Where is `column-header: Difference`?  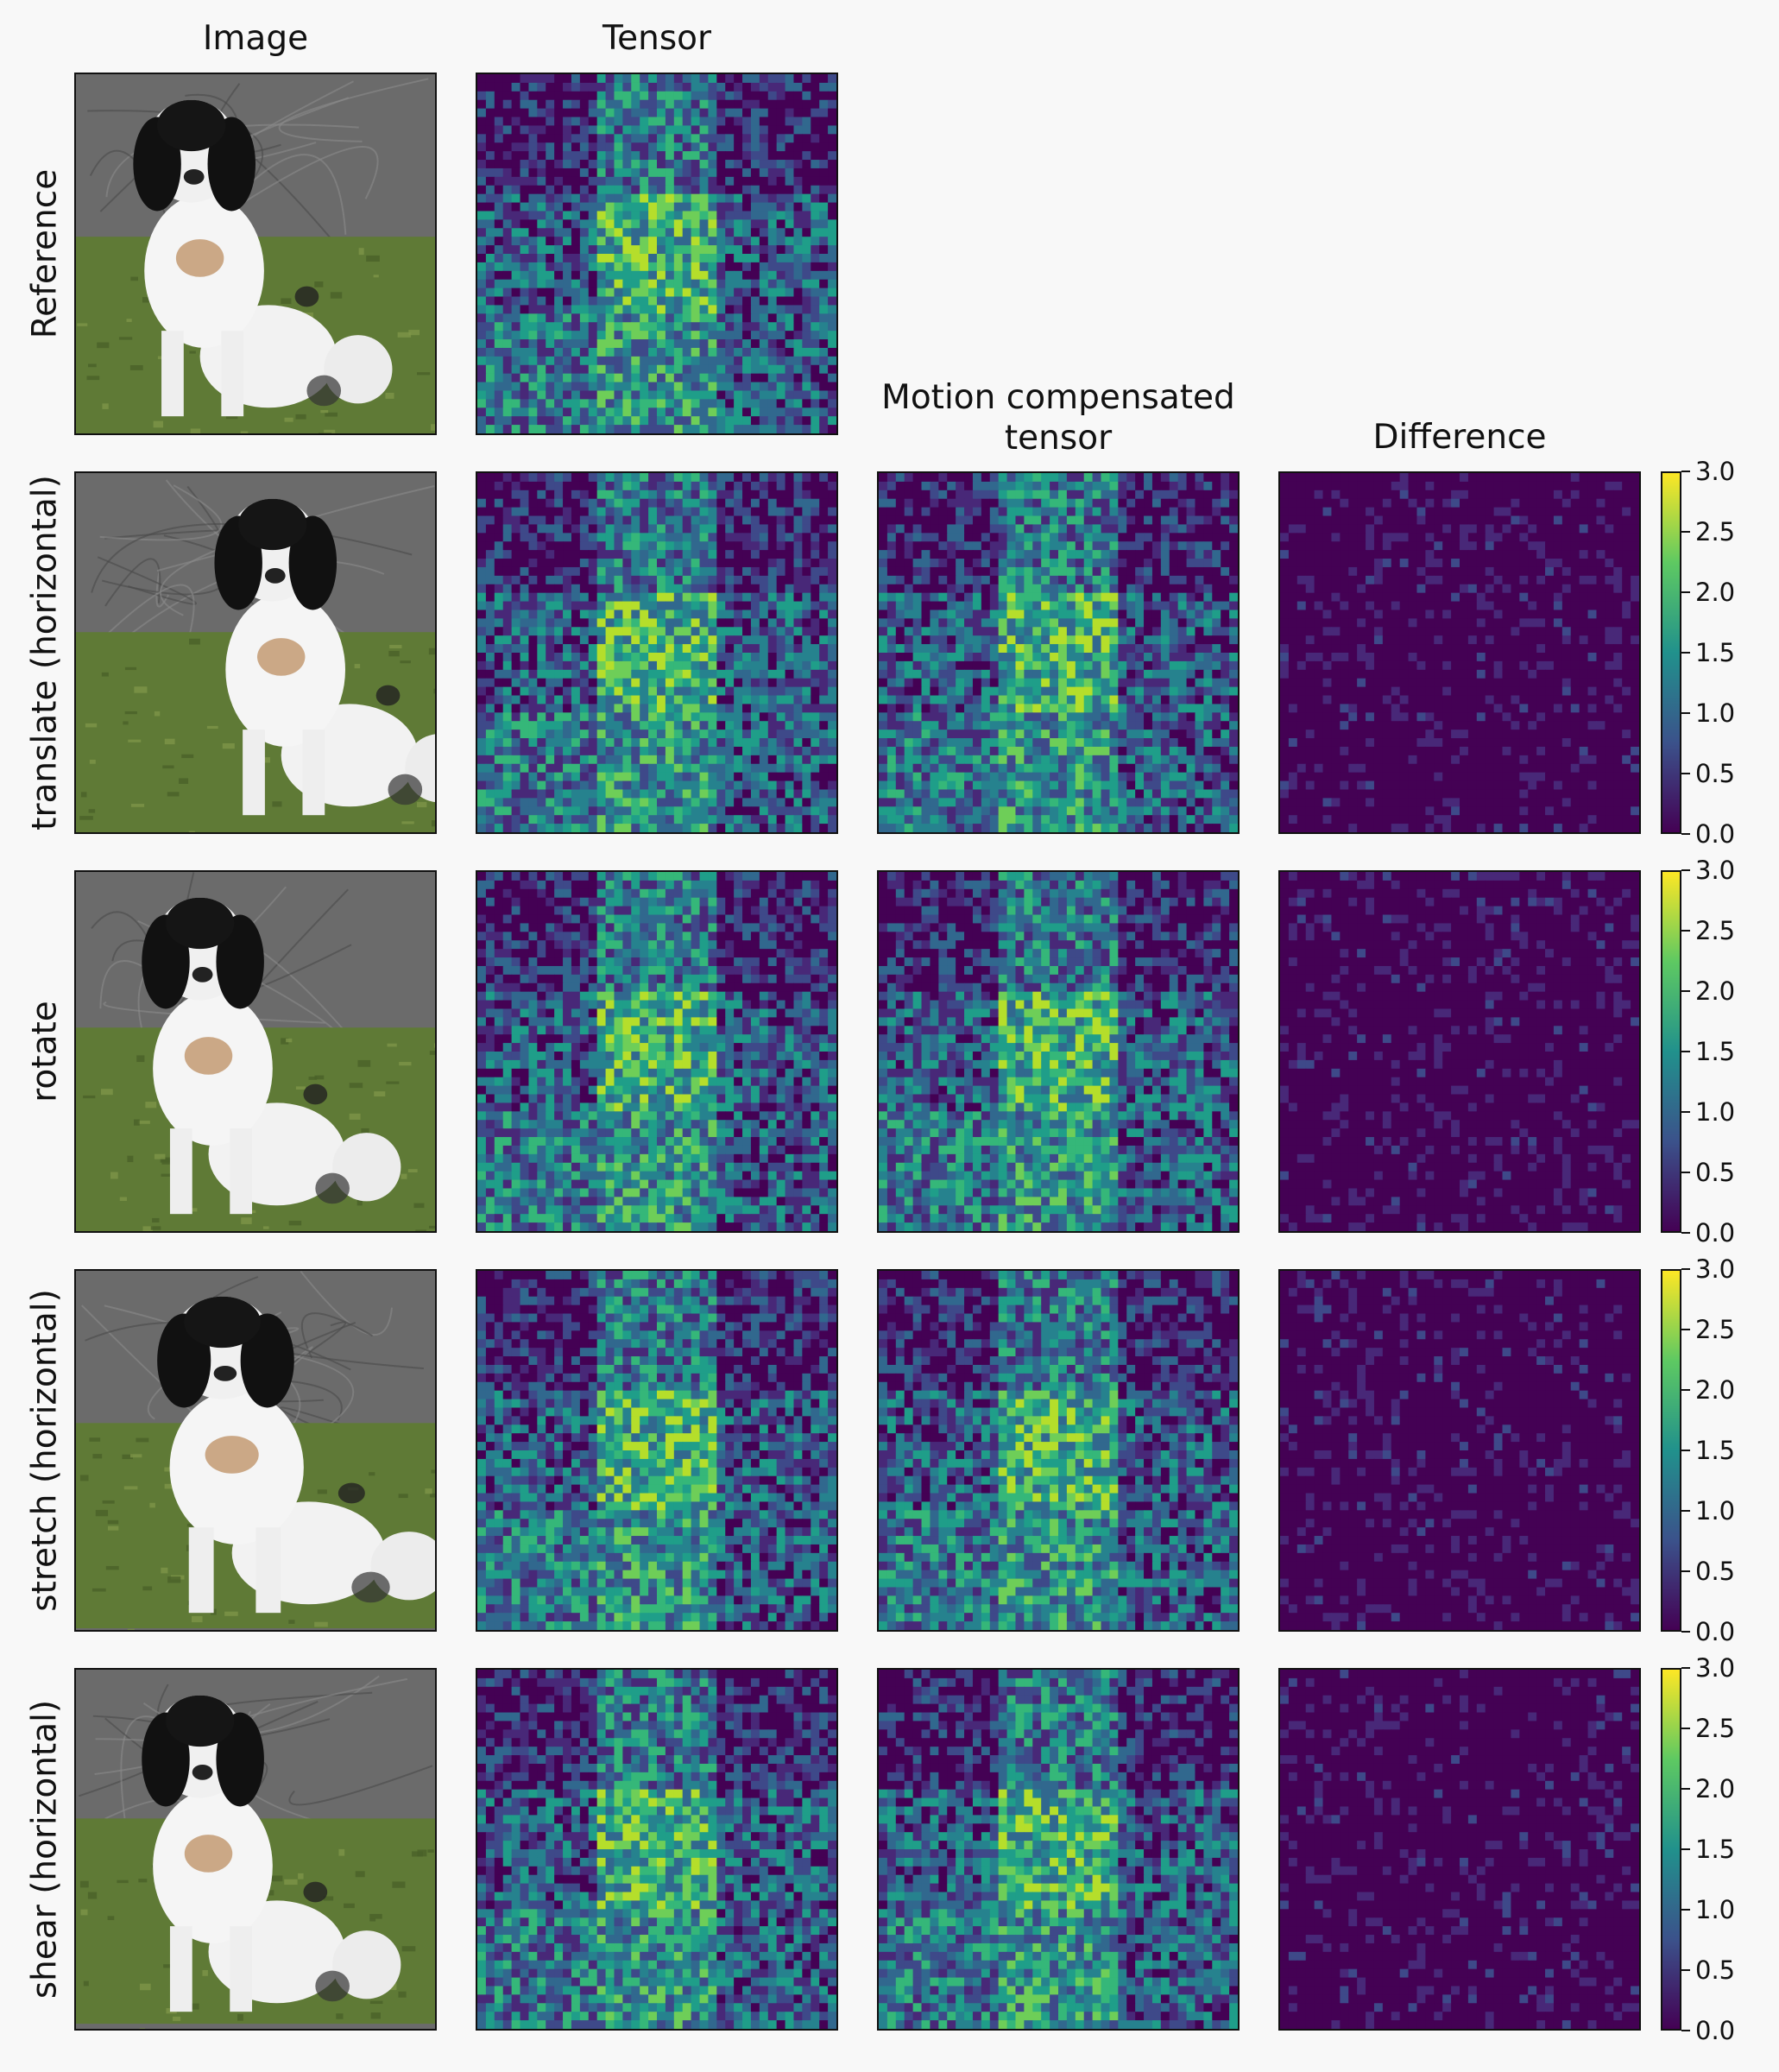
column-header: Difference is located at coordinates (1459, 438).